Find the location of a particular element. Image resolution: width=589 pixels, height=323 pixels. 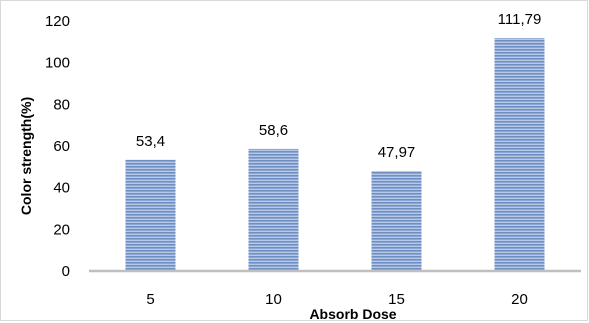

y-tick-label: 120 is located at coordinates (57, 21).